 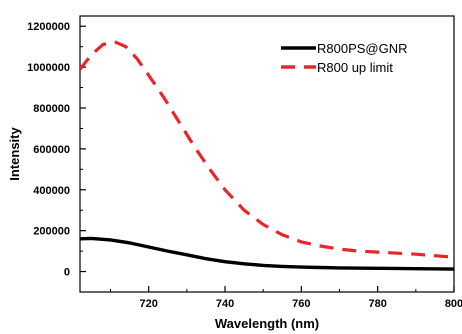 I want to click on x-axis-title: Wavelength (nm), so click(x=267, y=323).